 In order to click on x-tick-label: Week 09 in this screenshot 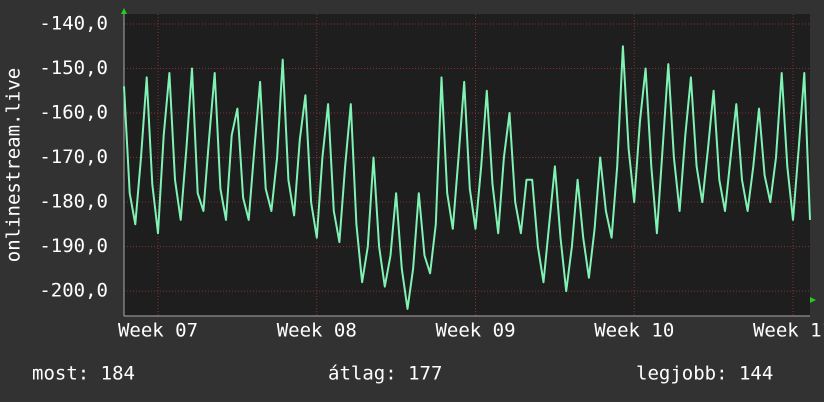, I will do `click(475, 331)`.